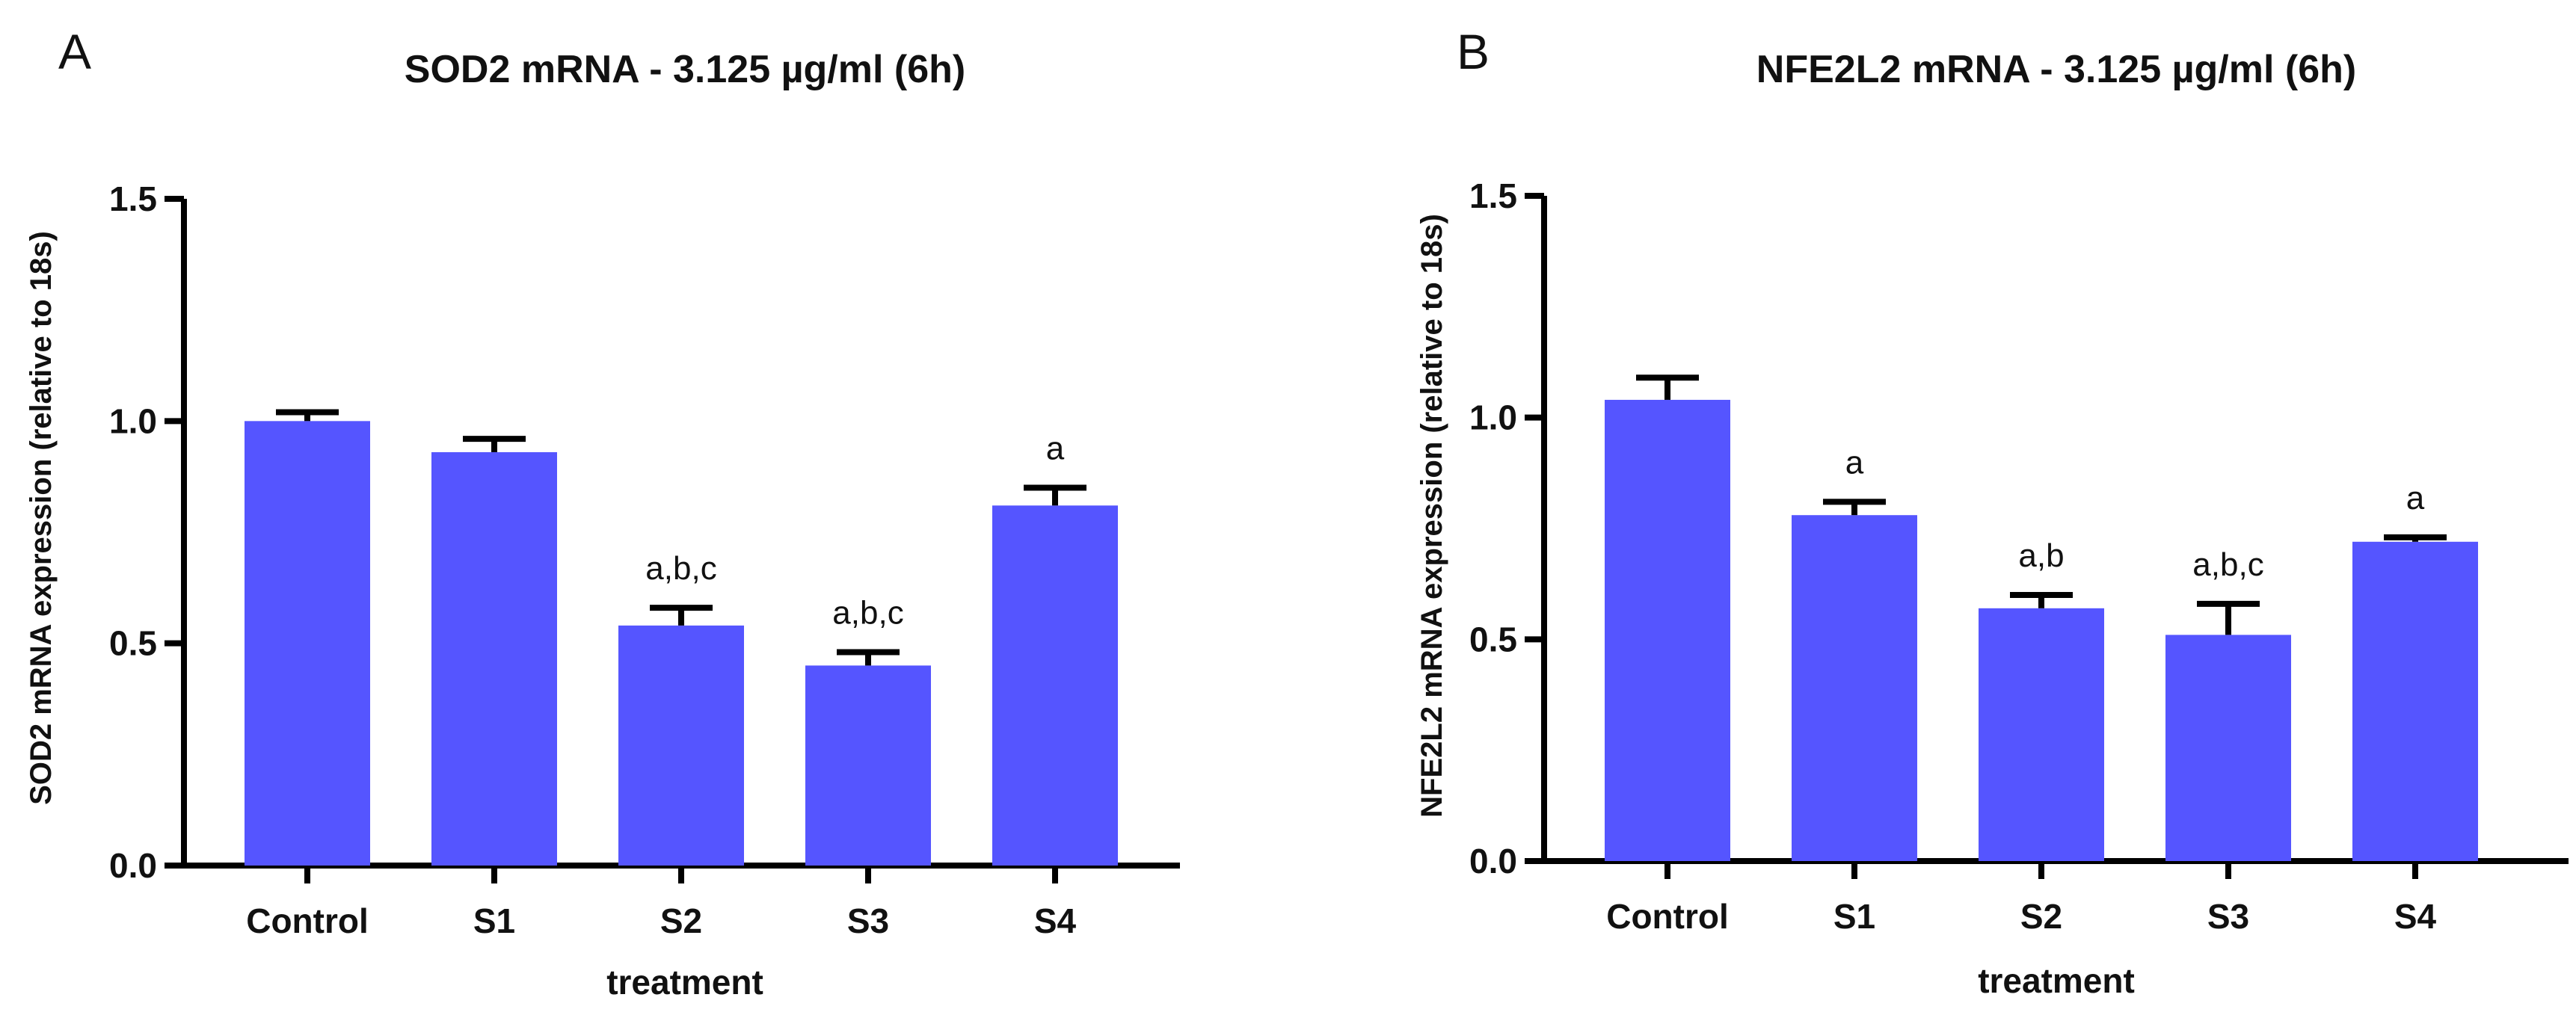 The width and height of the screenshot is (2576, 1024). Describe the element at coordinates (41, 518) in the screenshot. I see `y-axis-label: SOD2 mRNA expression (relative to 18s)` at that location.